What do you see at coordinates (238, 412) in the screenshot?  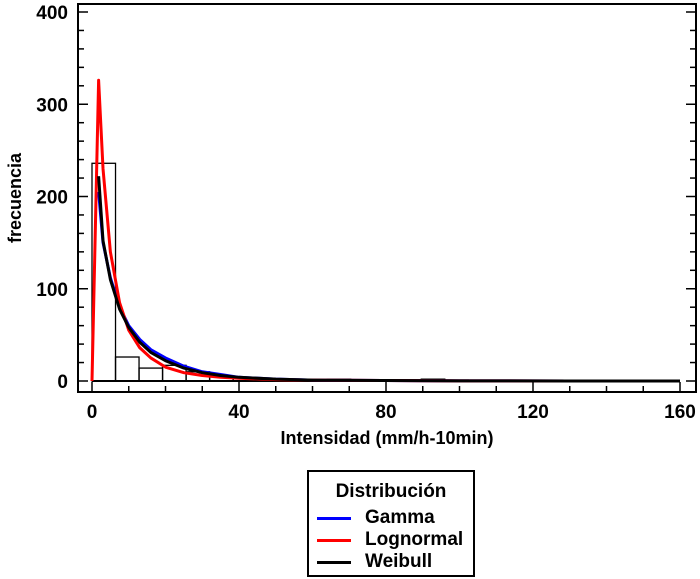 I see `x-tick-label: 40` at bounding box center [238, 412].